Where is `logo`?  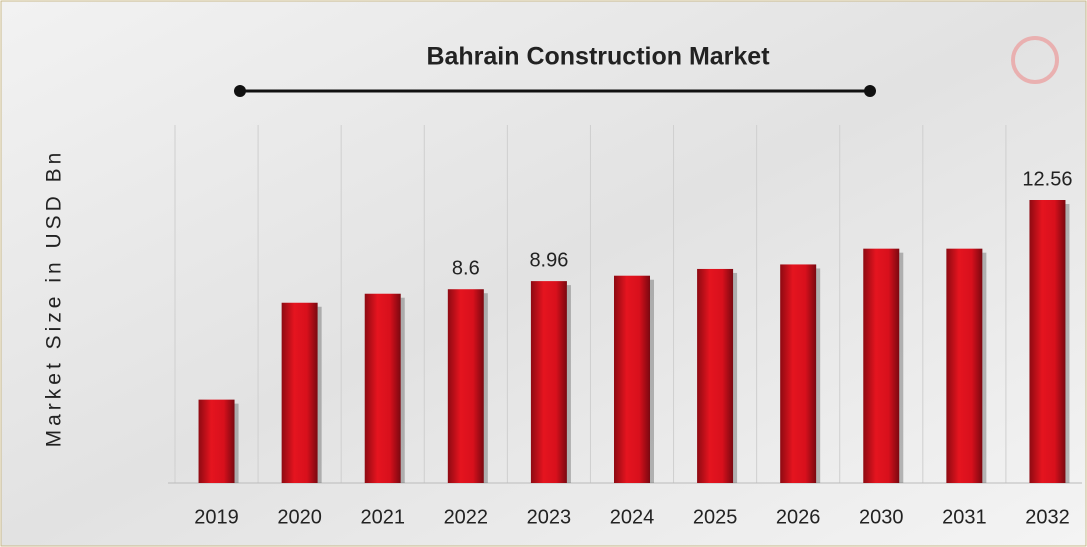 logo is located at coordinates (1035, 60).